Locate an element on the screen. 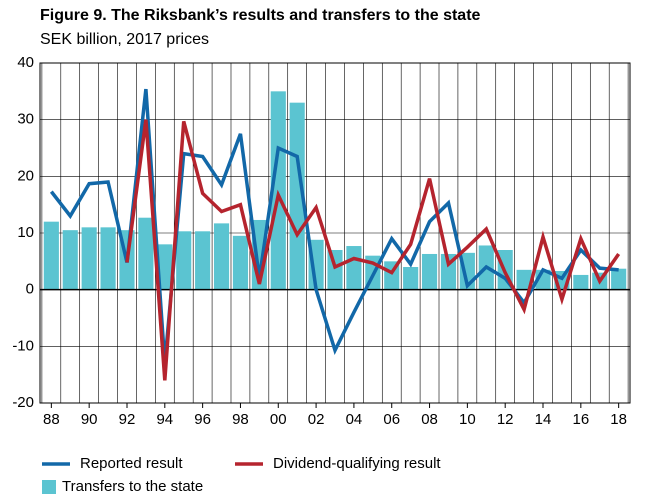  x-tick-label: 12 is located at coordinates (505, 419).